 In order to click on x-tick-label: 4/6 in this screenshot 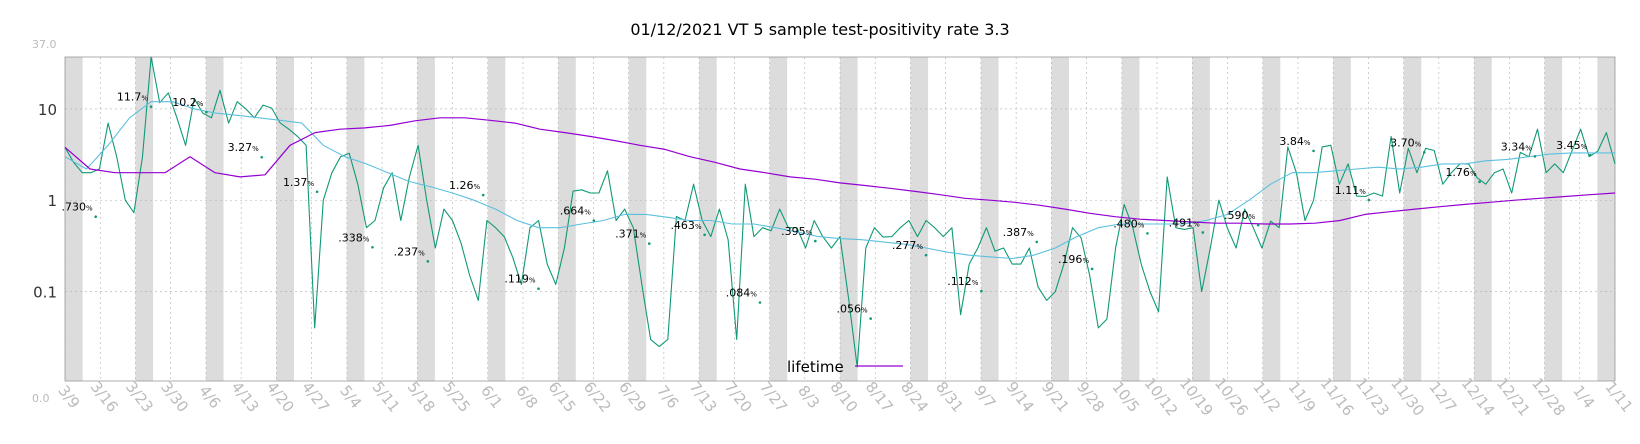, I will do `click(209, 397)`.